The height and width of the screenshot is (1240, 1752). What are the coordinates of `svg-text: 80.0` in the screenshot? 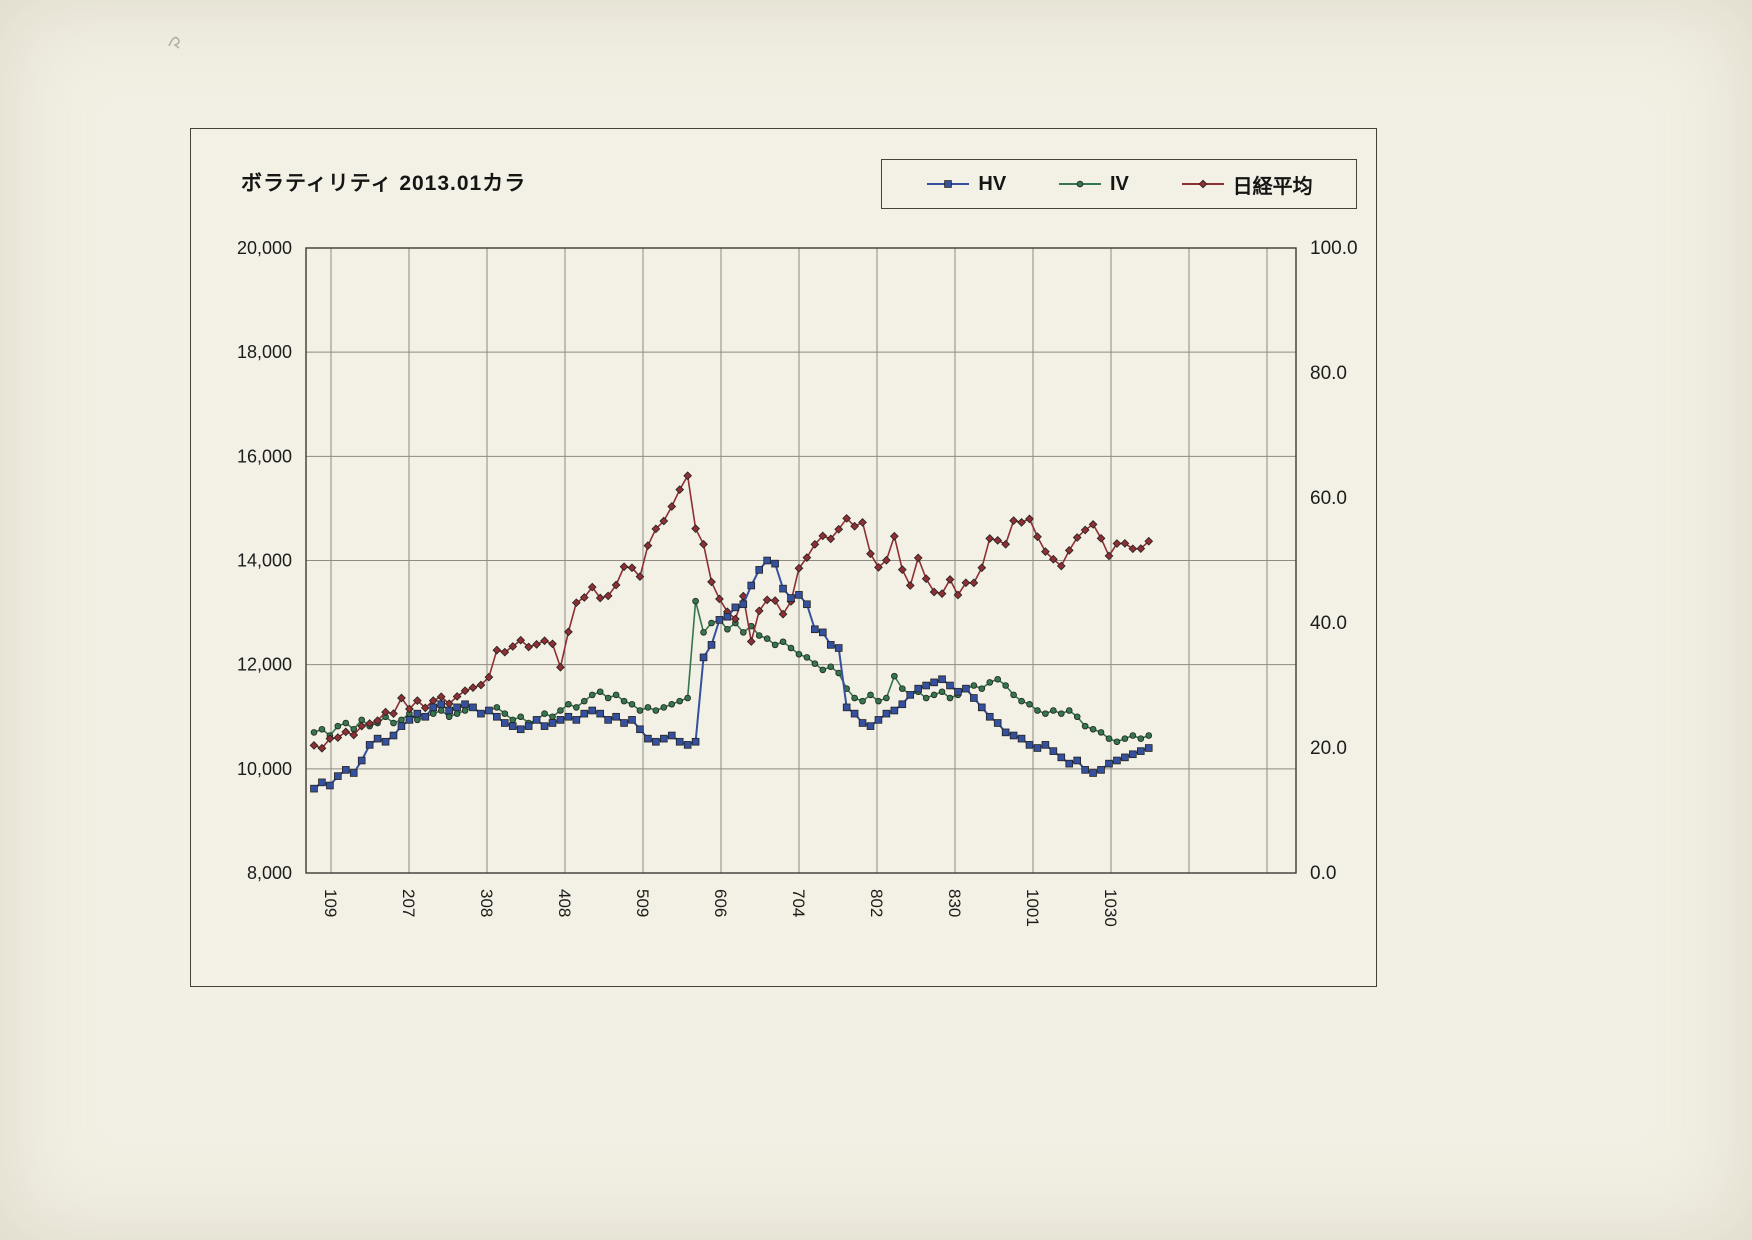 It's located at (1328, 373).